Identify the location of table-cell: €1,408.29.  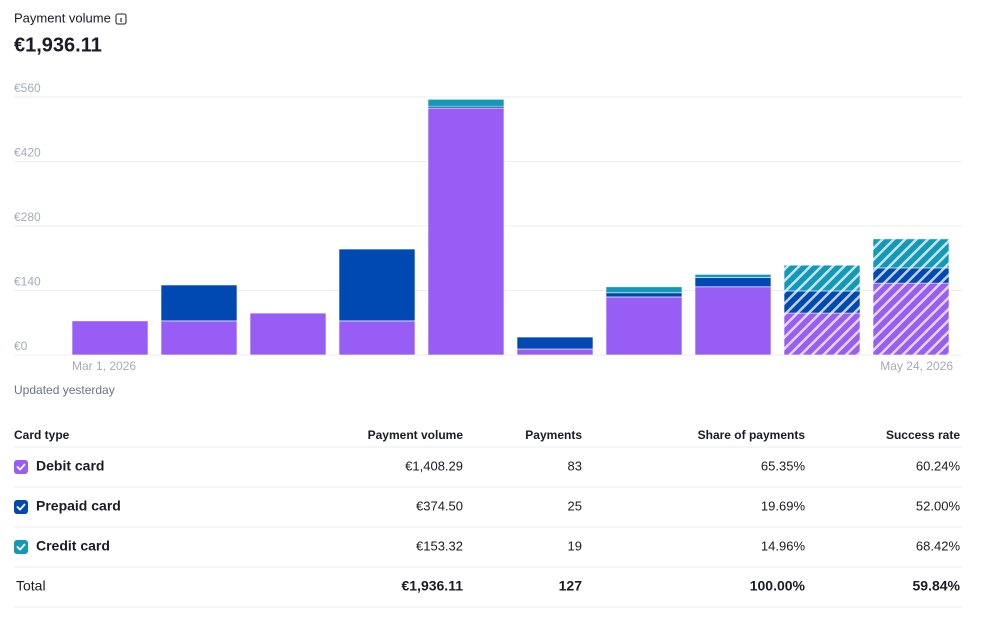
(434, 465).